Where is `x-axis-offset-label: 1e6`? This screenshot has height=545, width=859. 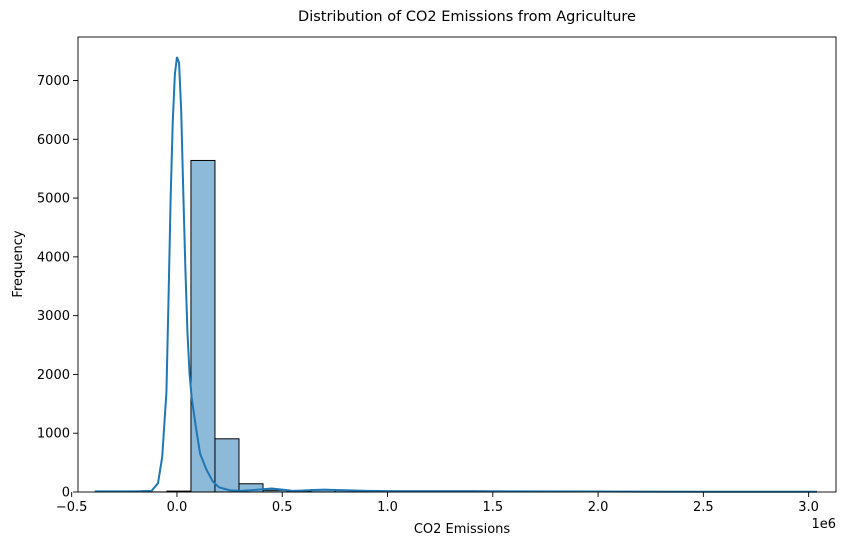
x-axis-offset-label: 1e6 is located at coordinates (823, 524).